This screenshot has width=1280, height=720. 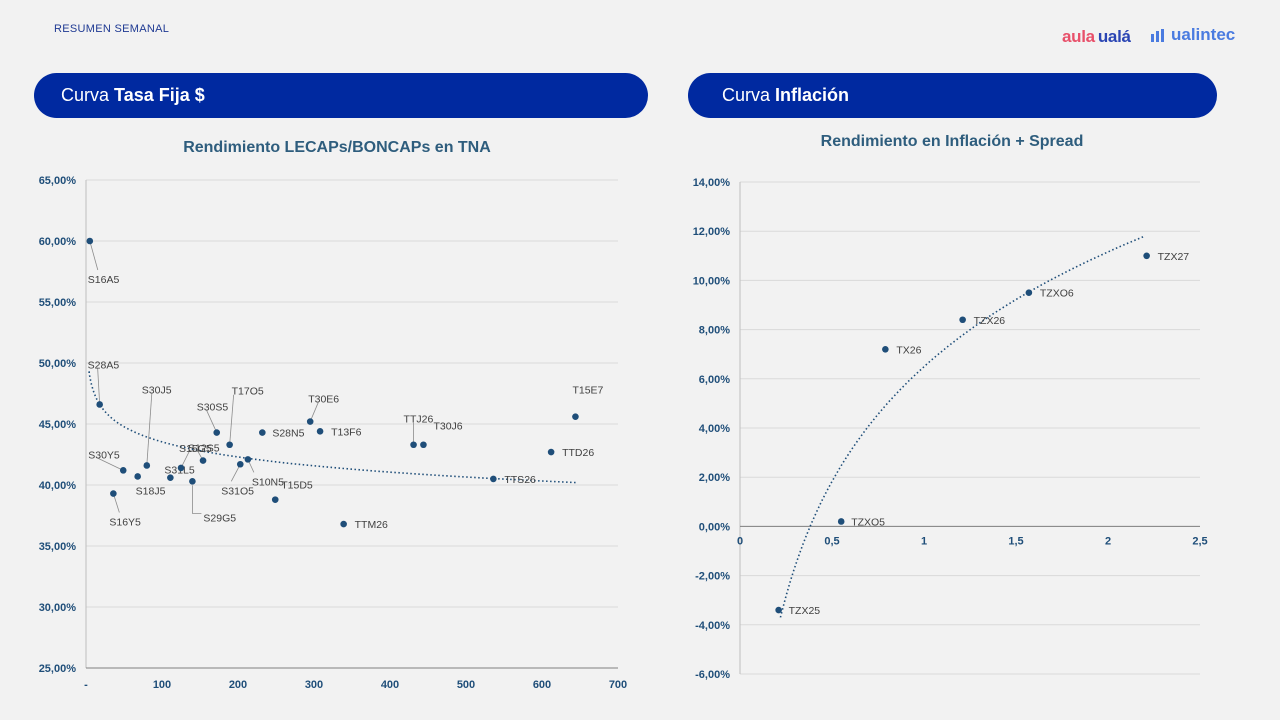 I want to click on tasa-fija-point-label: S10N5, so click(x=268, y=482).